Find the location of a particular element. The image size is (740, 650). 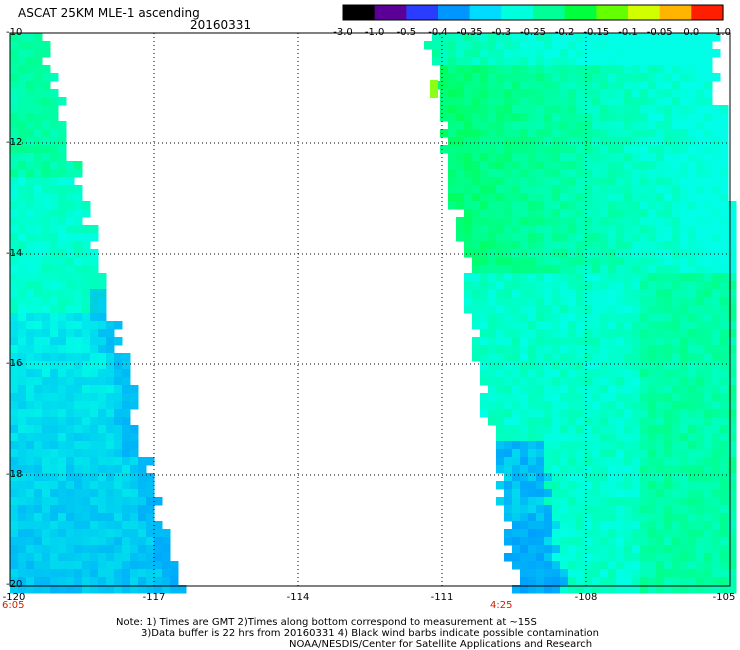

colorbar-label: -0.3 is located at coordinates (501, 32).